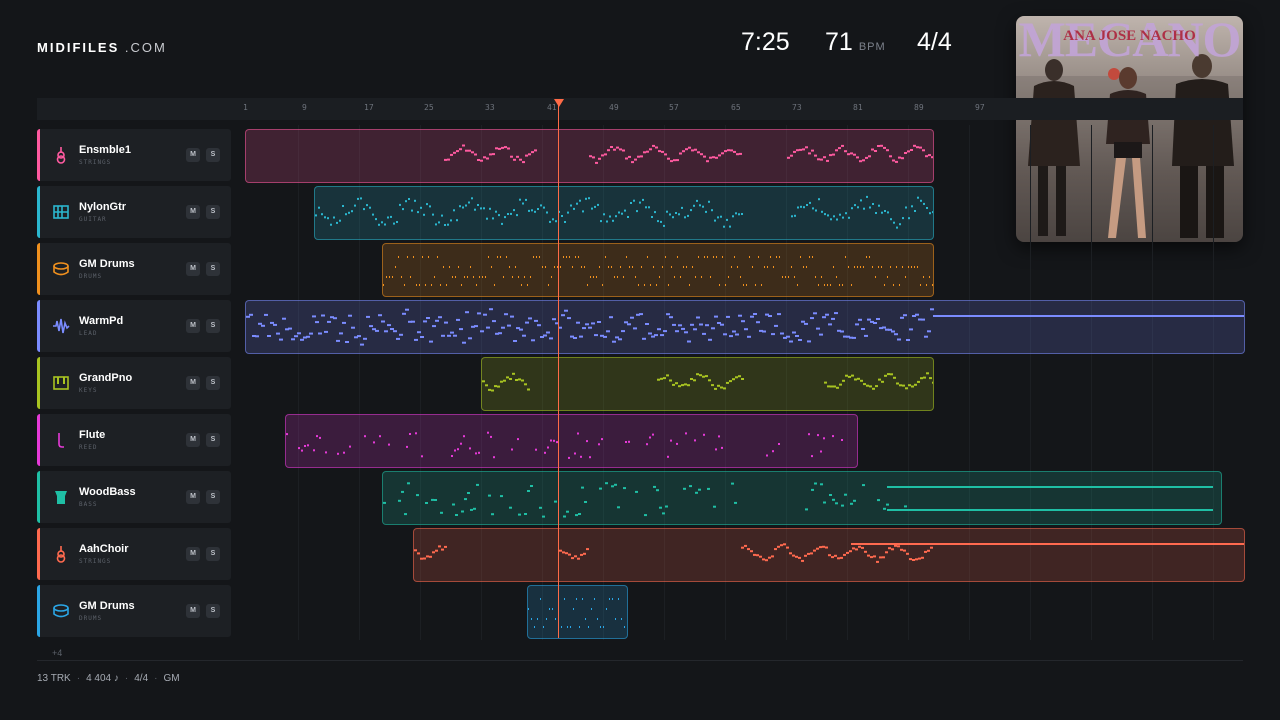  I want to click on ruler-mark: 25, so click(429, 107).